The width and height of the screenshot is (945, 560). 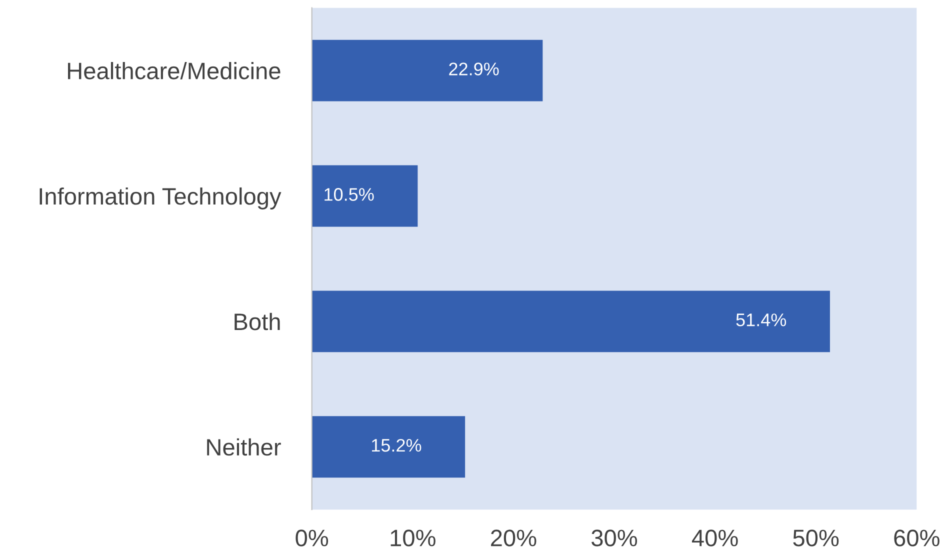 I want to click on y-tick-label: Healthcare/Medicine, so click(x=174, y=71).